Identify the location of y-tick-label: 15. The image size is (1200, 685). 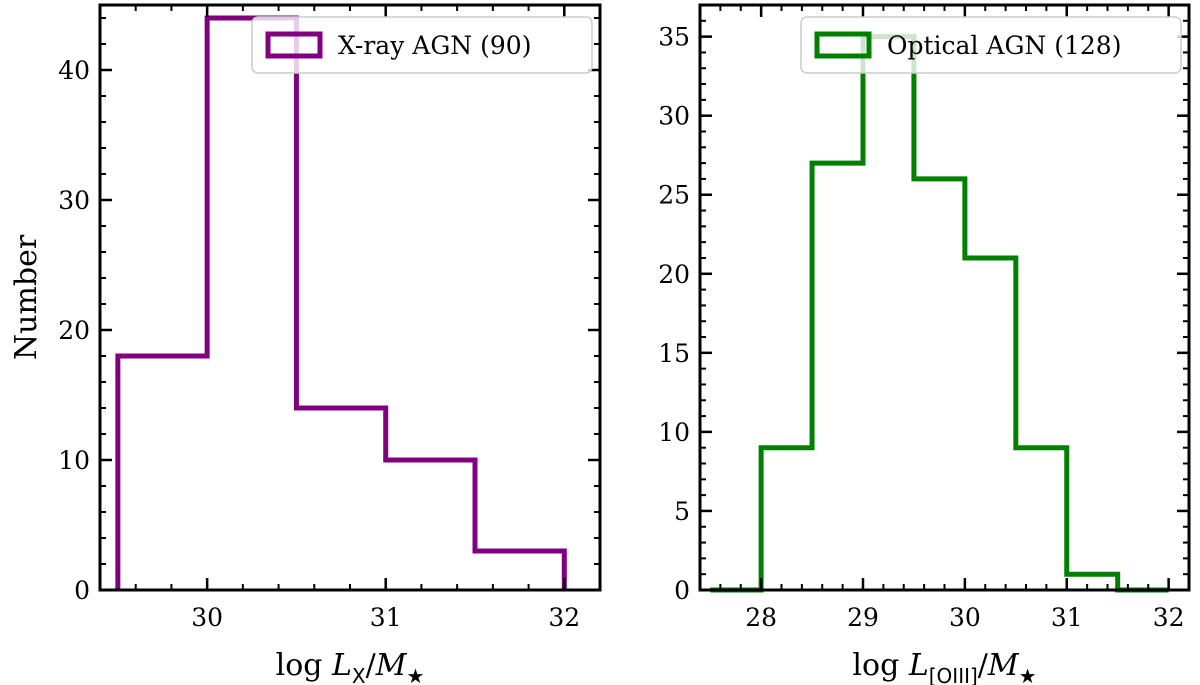
(674, 353).